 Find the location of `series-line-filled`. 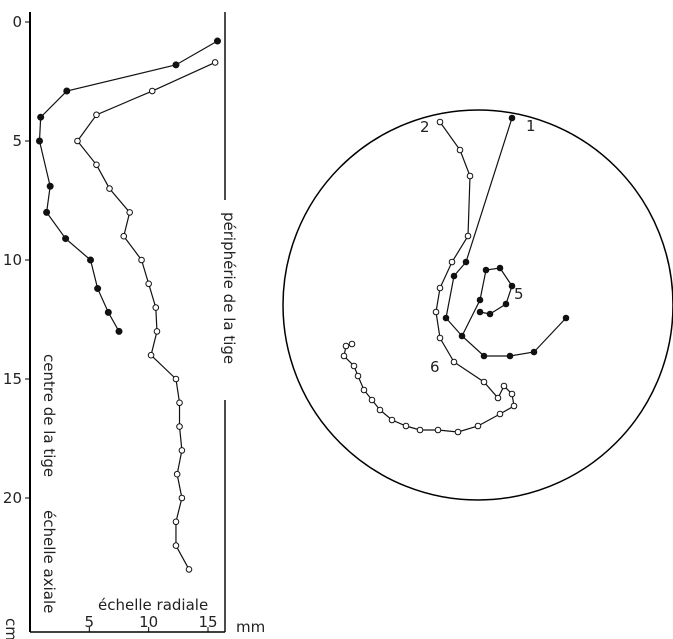

series-line-filled is located at coordinates (128, 186).